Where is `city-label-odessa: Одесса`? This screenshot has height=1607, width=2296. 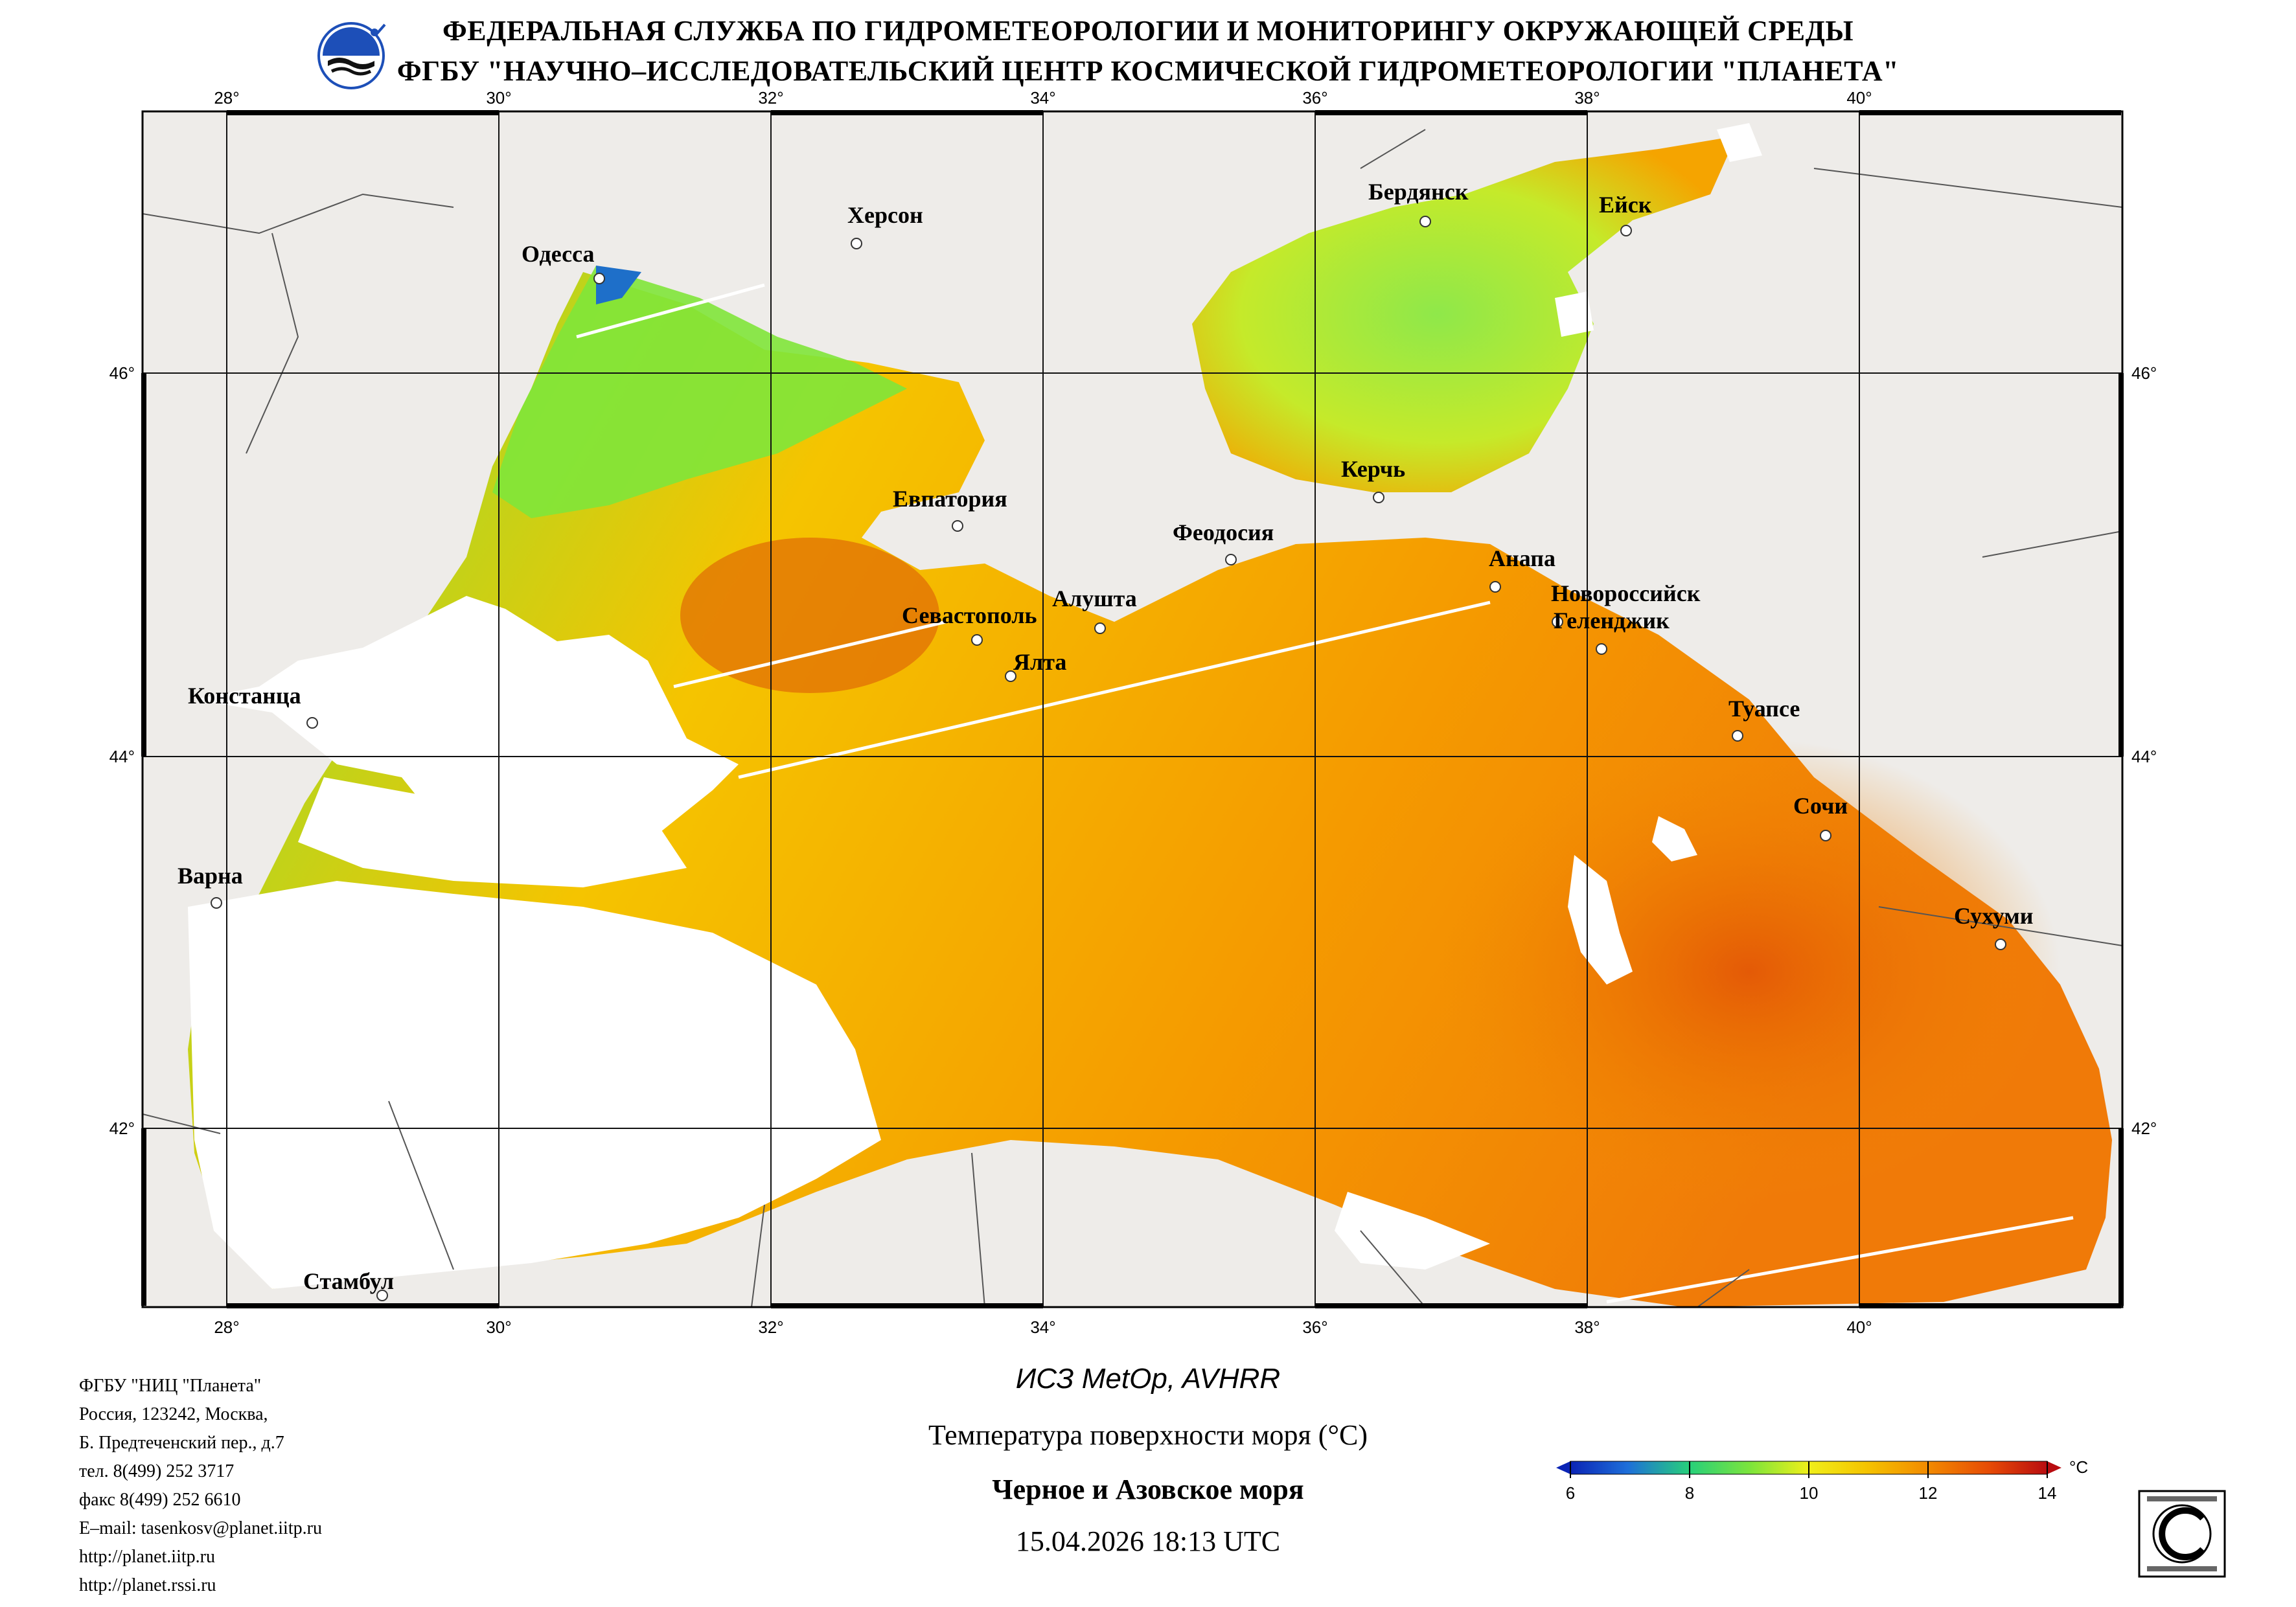 city-label-odessa: Одесса is located at coordinates (558, 254).